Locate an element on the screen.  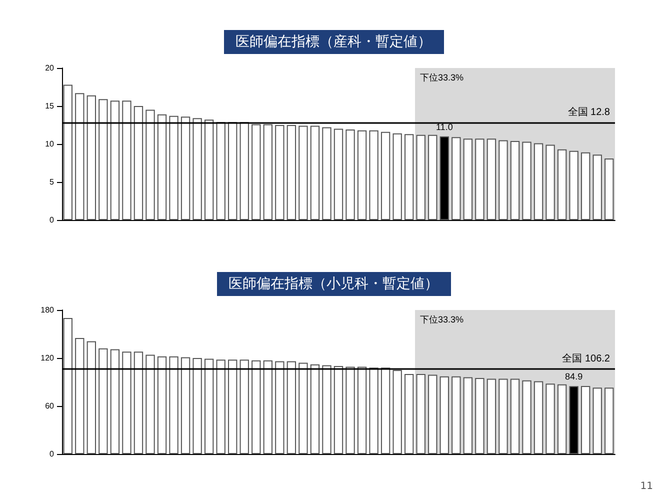
data-label: 11.0 is located at coordinates (444, 127).